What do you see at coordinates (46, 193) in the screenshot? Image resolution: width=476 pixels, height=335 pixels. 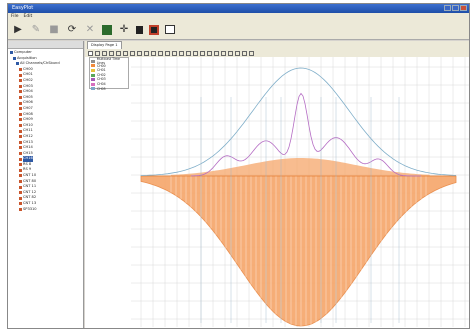 I see `tree-item: CNT 12` at bounding box center [46, 193].